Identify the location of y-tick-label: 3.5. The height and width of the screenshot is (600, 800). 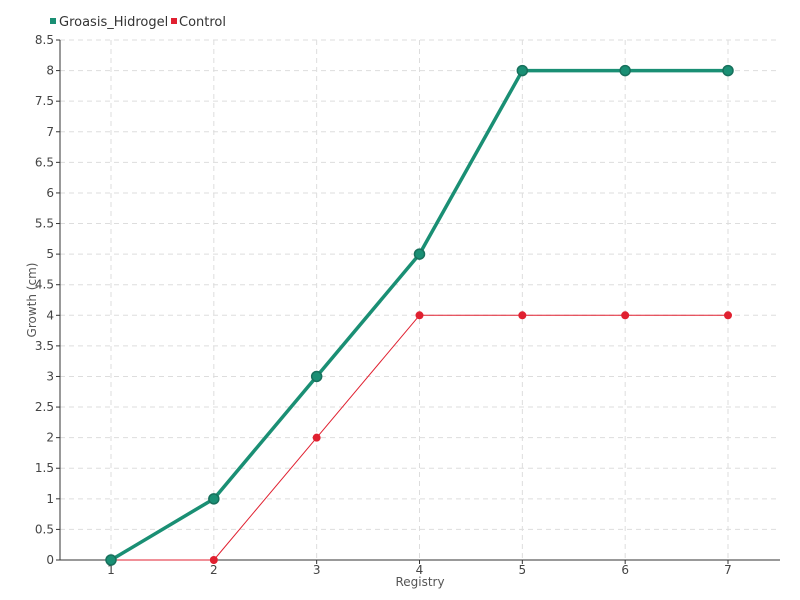
(44, 346).